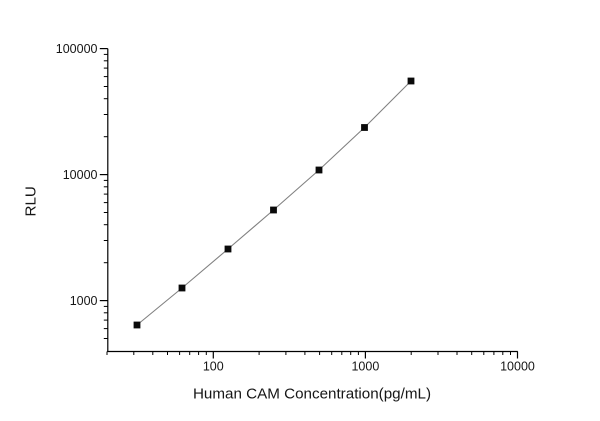 Image resolution: width=600 pixels, height=421 pixels. I want to click on svg-text: RLU, so click(31, 201).